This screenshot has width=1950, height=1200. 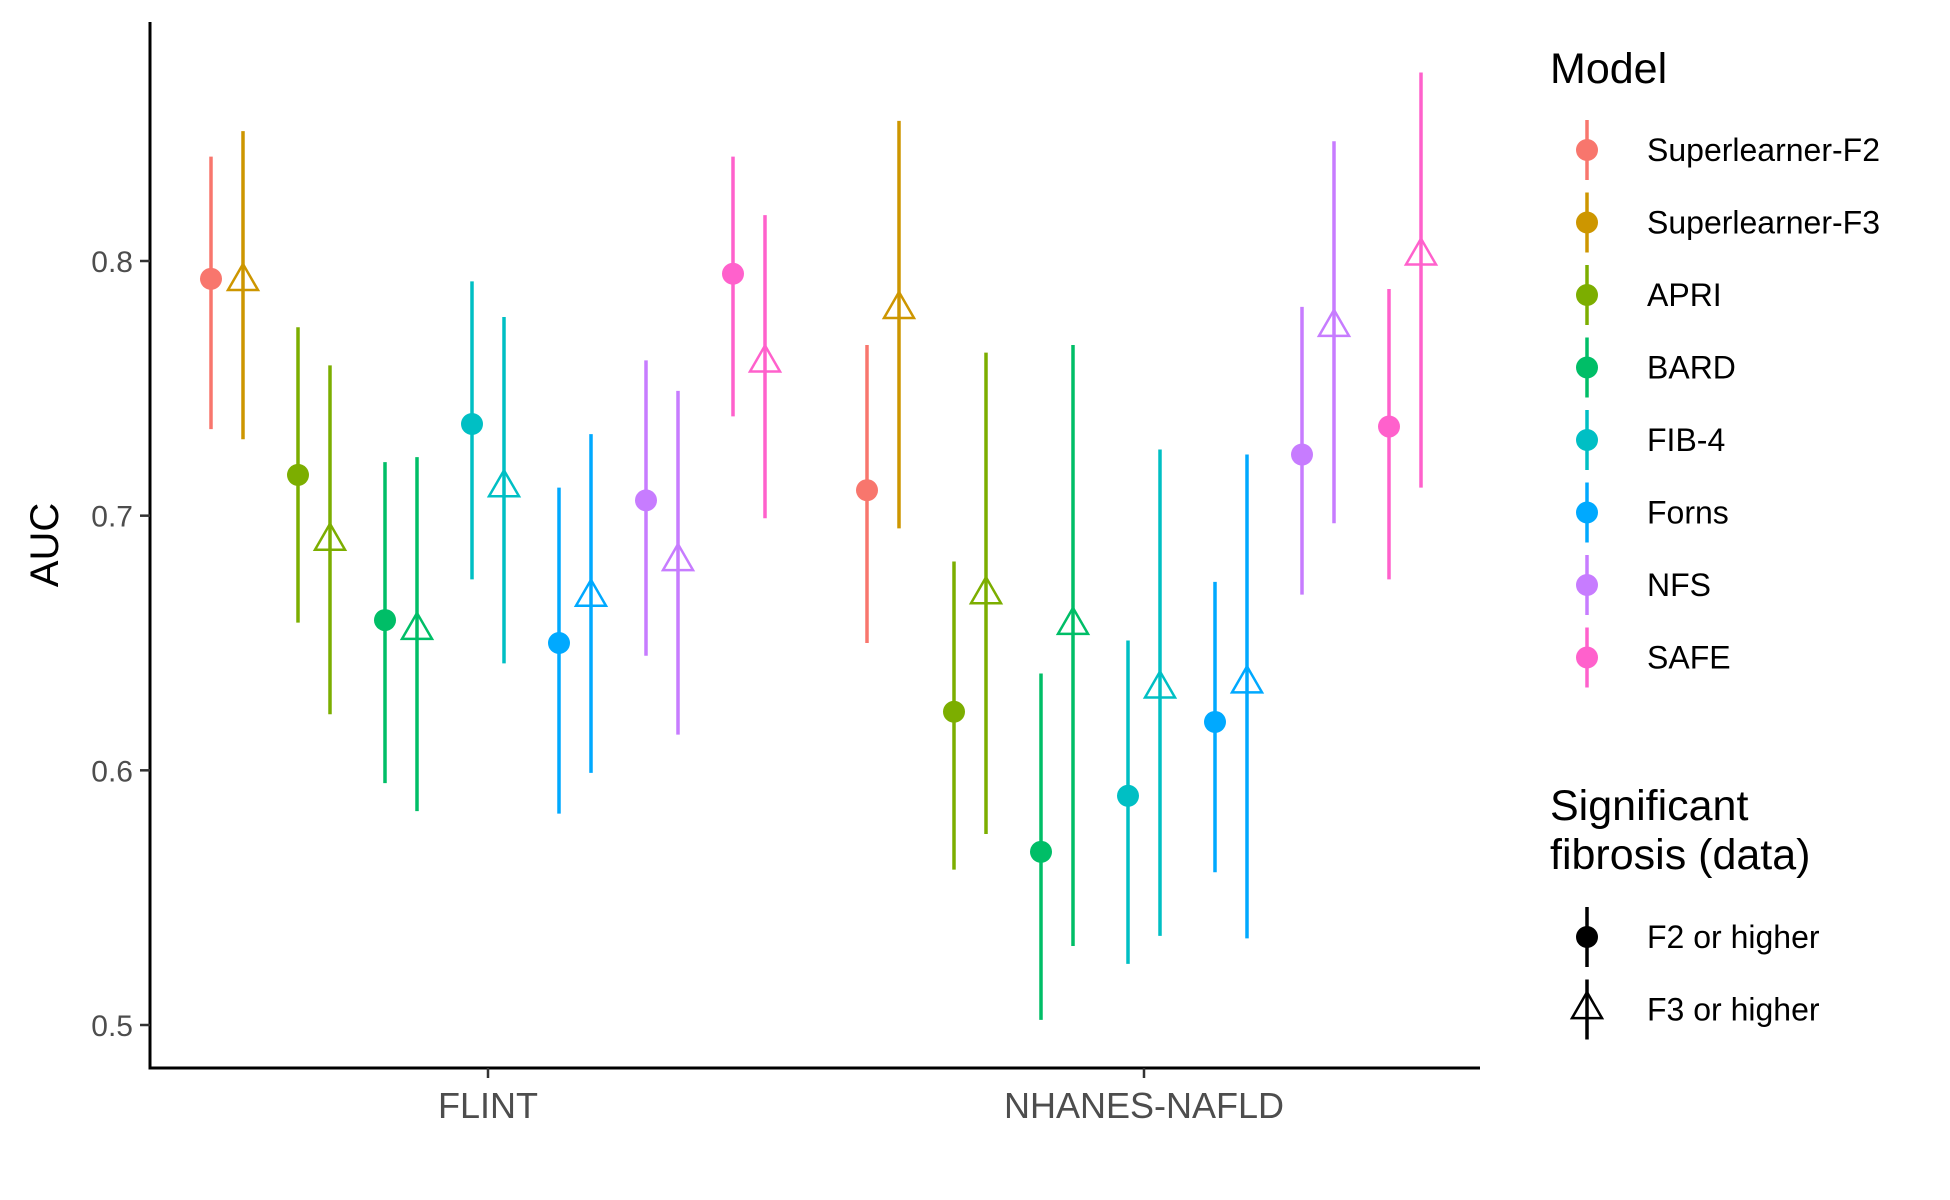 I want to click on legend-item-f3-or-higher: F3 or higher, so click(x=1694, y=1009).